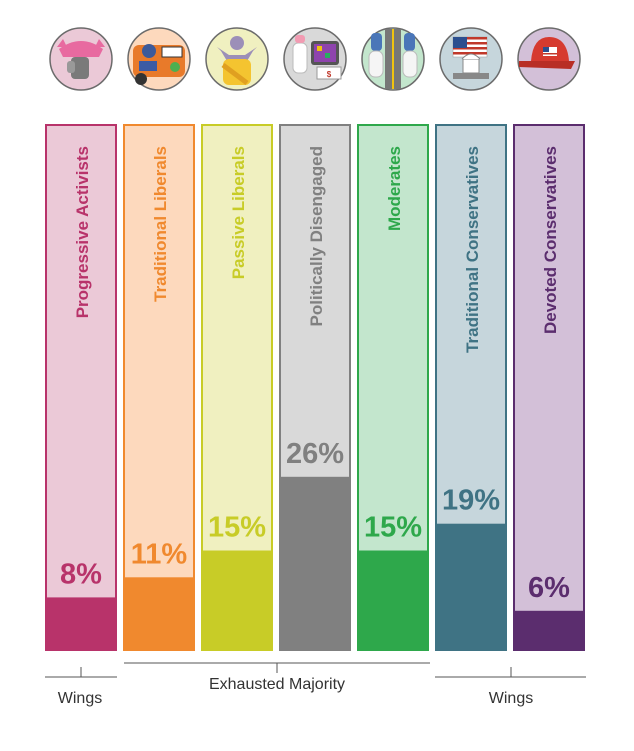  What do you see at coordinates (159, 614) in the screenshot?
I see `bar-traditional-liberals` at bounding box center [159, 614].